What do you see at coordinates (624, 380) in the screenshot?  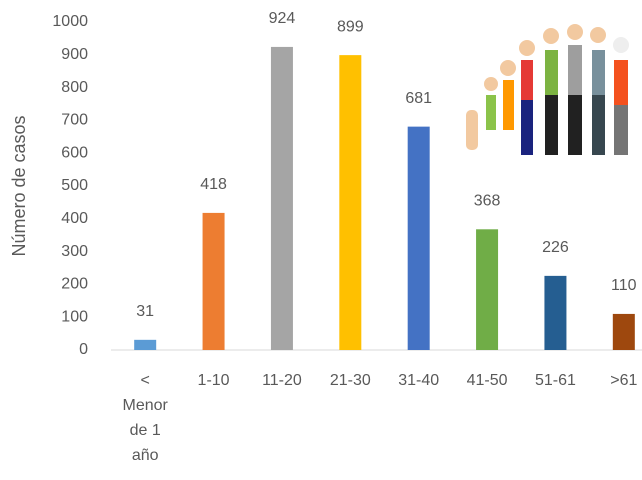 I see `x-tick-label: >61` at bounding box center [624, 380].